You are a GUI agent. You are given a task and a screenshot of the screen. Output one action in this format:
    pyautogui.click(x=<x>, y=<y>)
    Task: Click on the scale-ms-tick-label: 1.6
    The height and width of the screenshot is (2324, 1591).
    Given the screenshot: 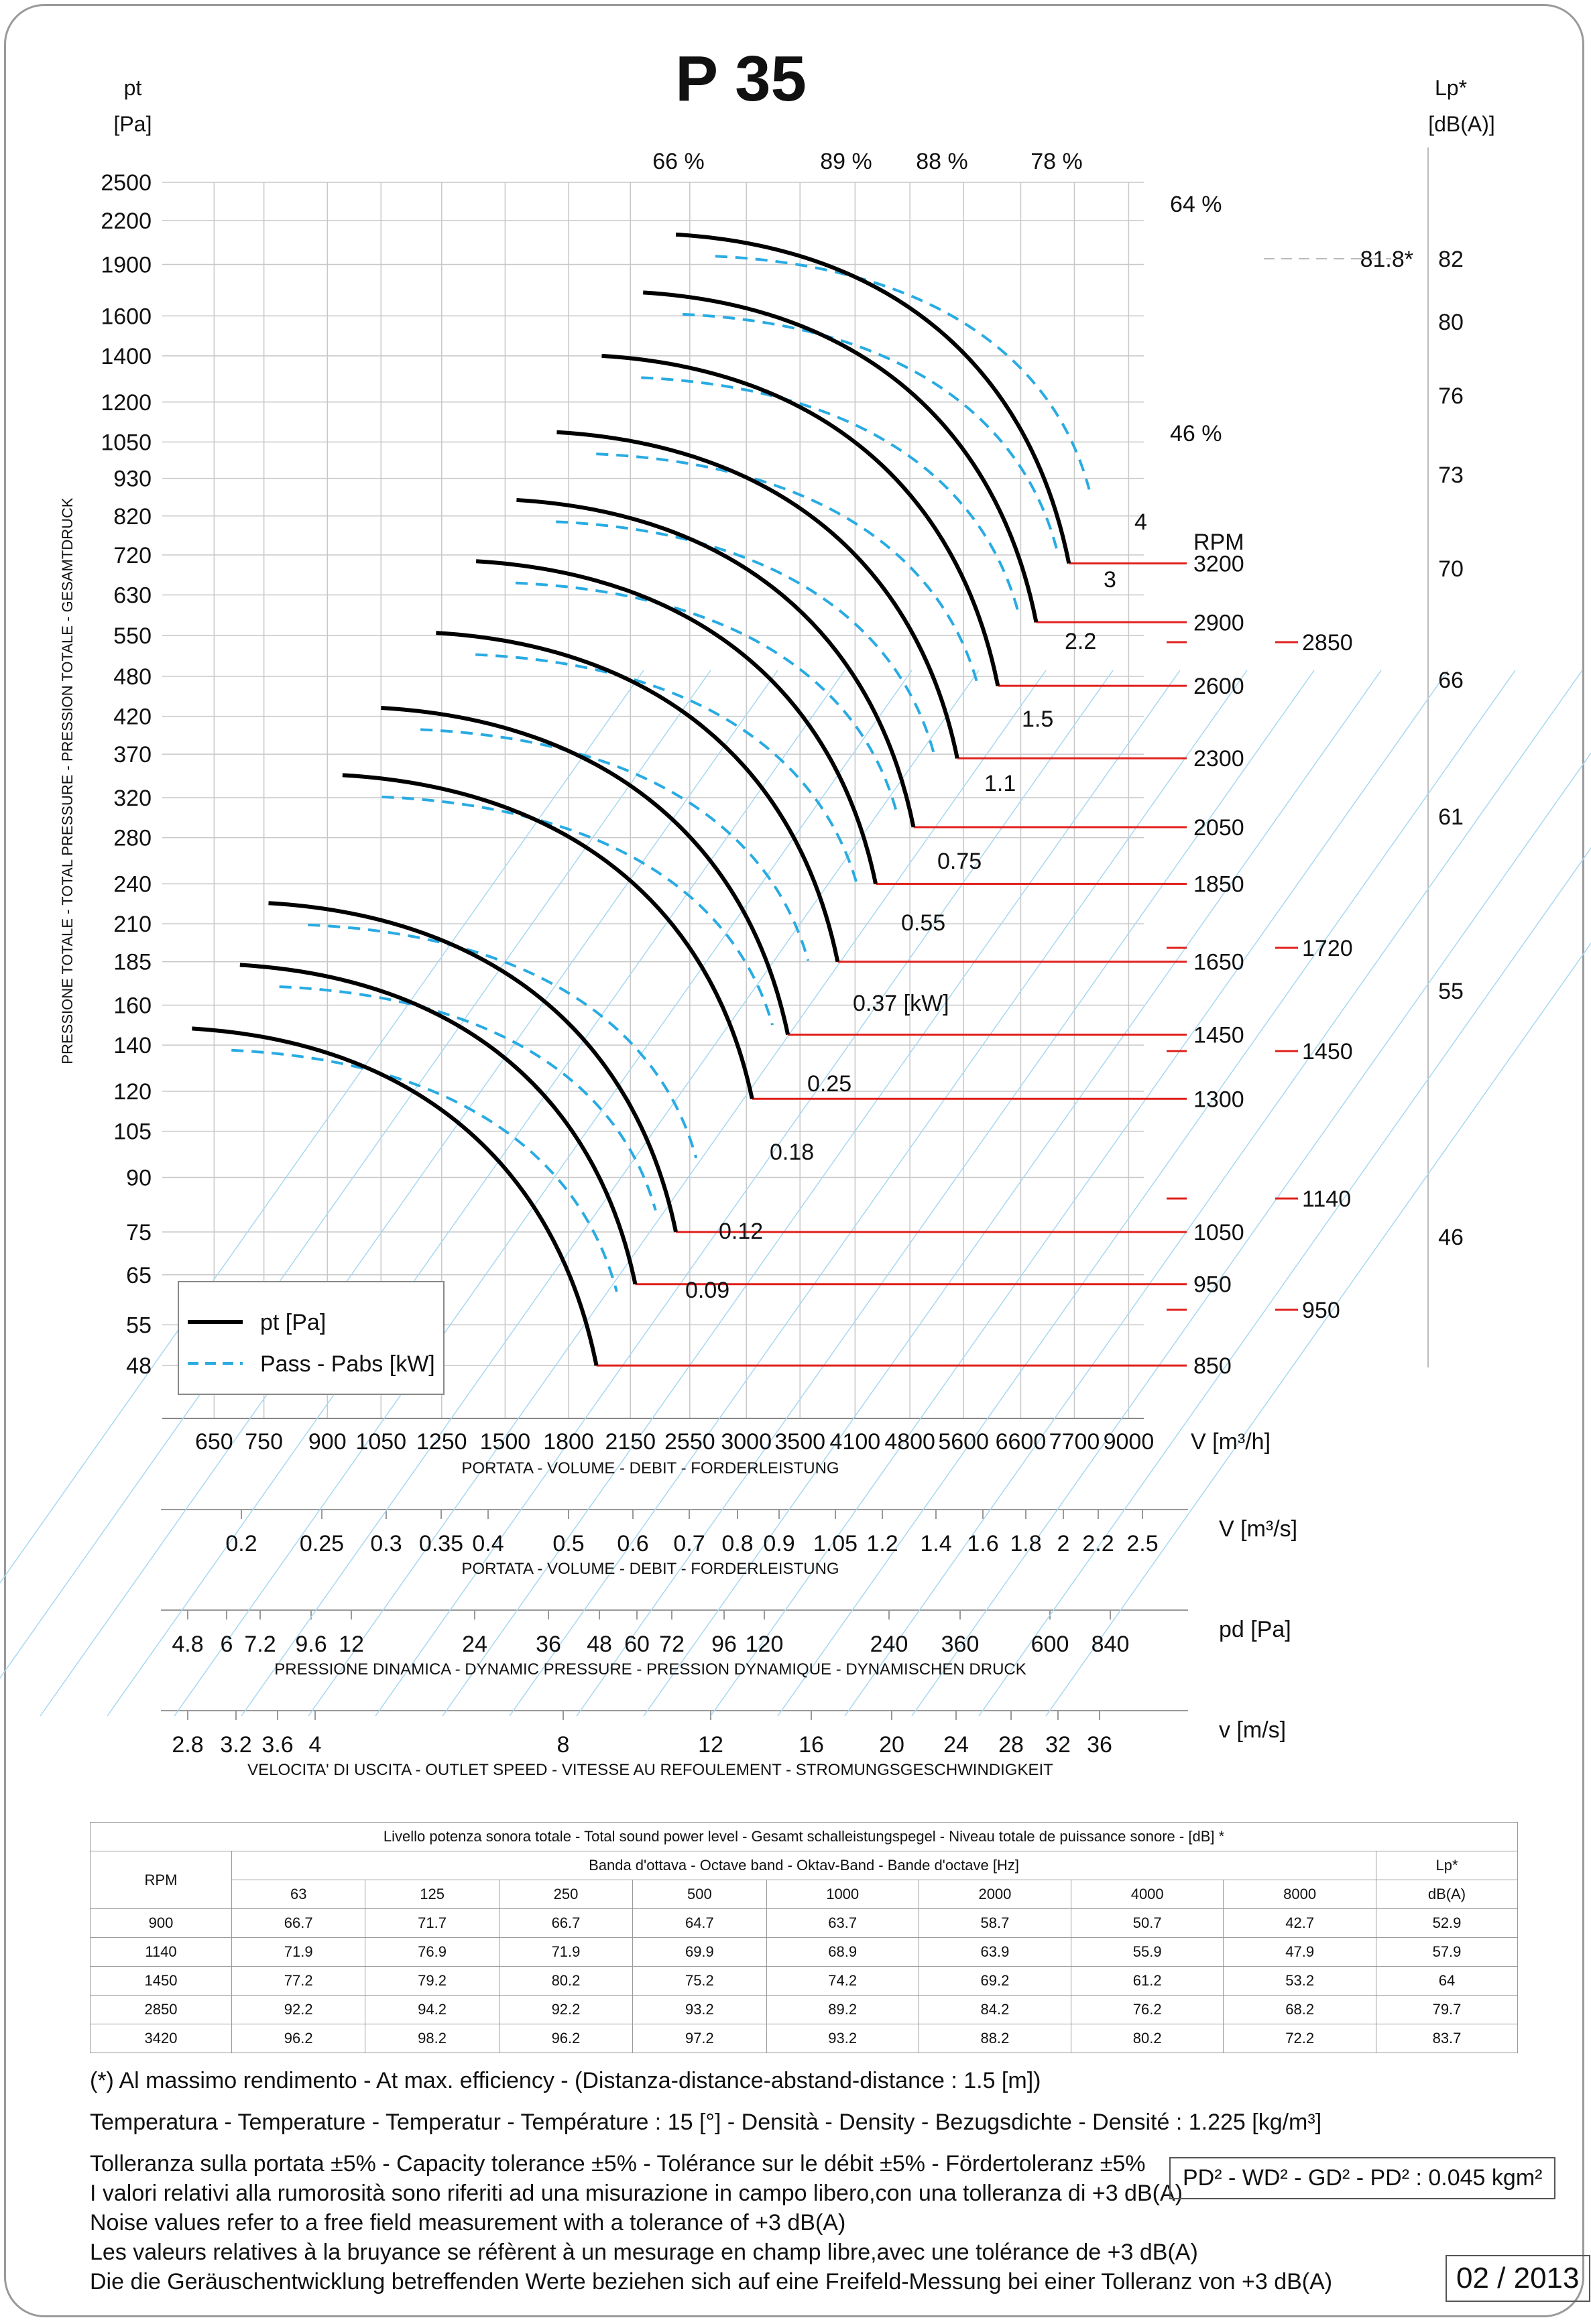 What is the action you would take?
    pyautogui.click(x=982, y=1543)
    